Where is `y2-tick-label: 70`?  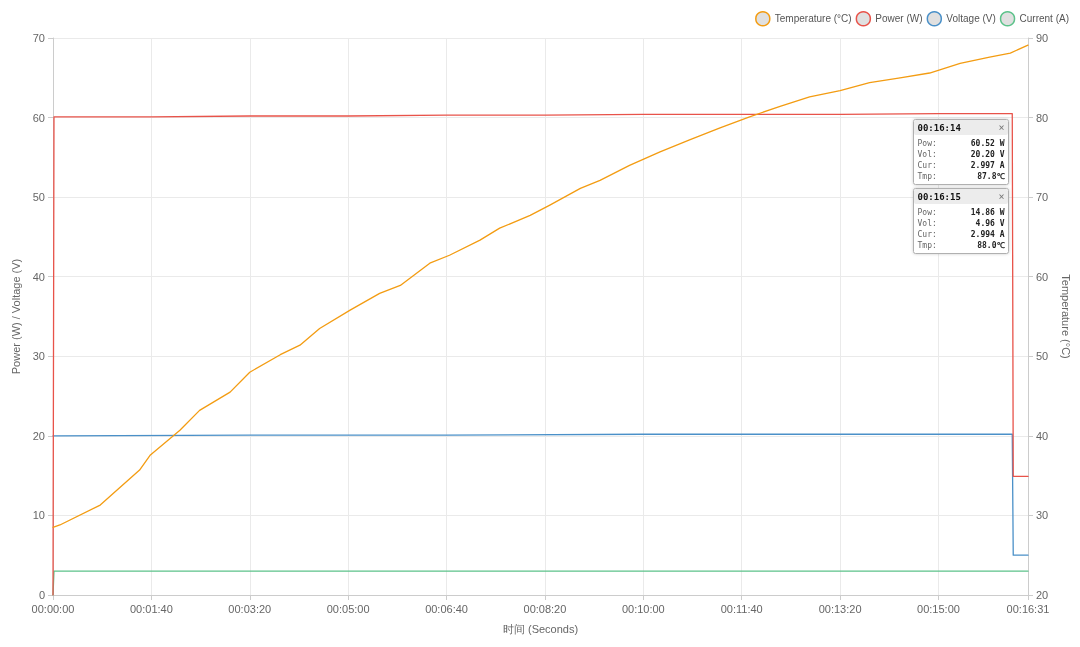
y2-tick-label: 70 is located at coordinates (1042, 197).